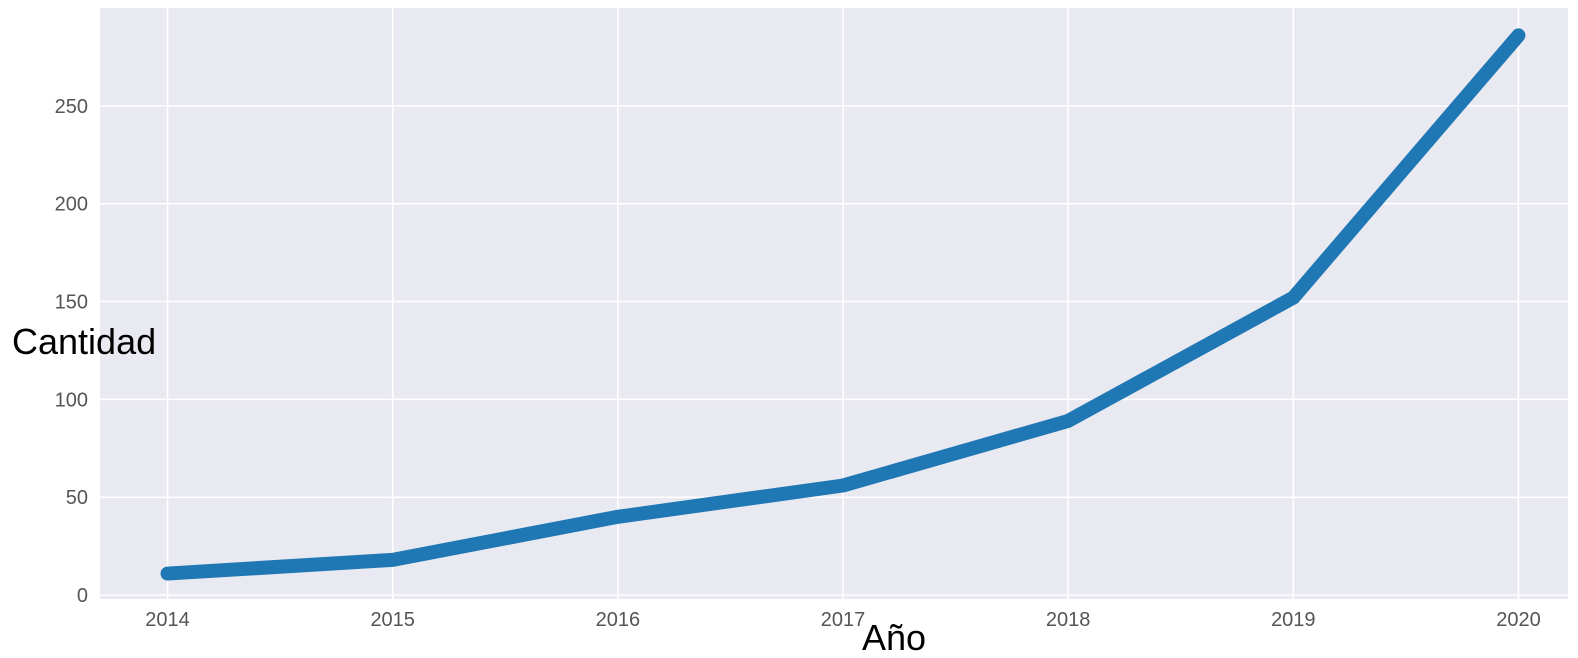  Describe the element at coordinates (71, 107) in the screenshot. I see `y-tick-label: 250` at that location.